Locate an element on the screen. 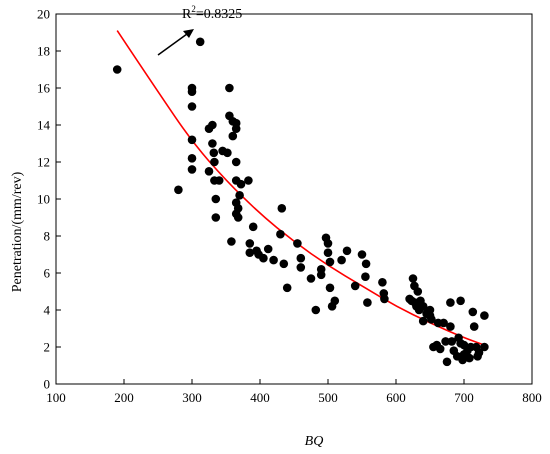 This screenshot has height=454, width=550. r-squared-value: =0.8325 is located at coordinates (219, 14).